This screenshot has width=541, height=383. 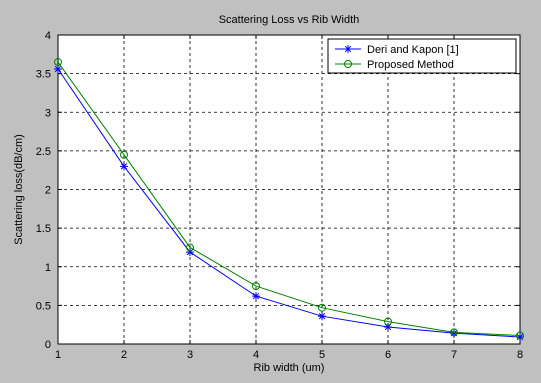 I want to click on y-tick-label: 3, so click(x=48, y=113).